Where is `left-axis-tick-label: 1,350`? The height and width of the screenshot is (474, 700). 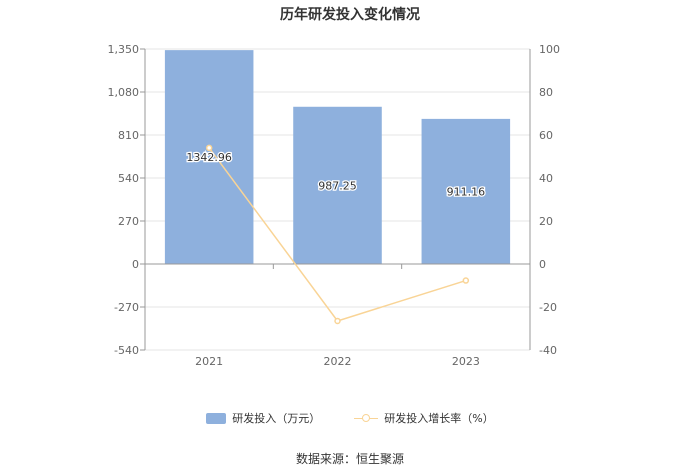
left-axis-tick-label: 1,350 is located at coordinates (124, 49).